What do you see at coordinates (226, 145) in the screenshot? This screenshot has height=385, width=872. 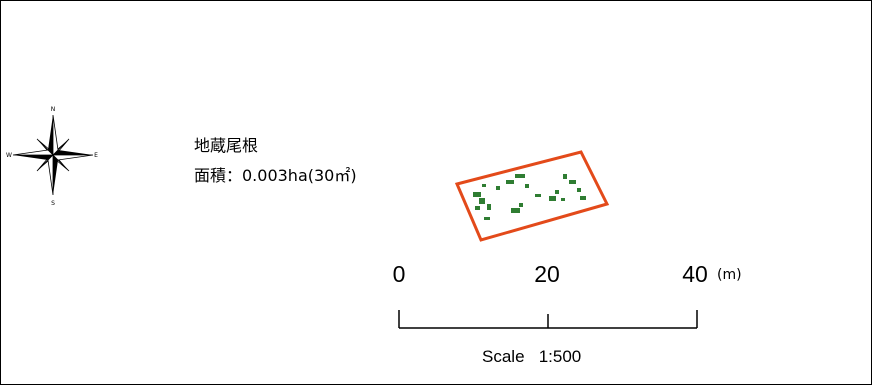 I see `site-name: 地蔵尾根` at bounding box center [226, 145].